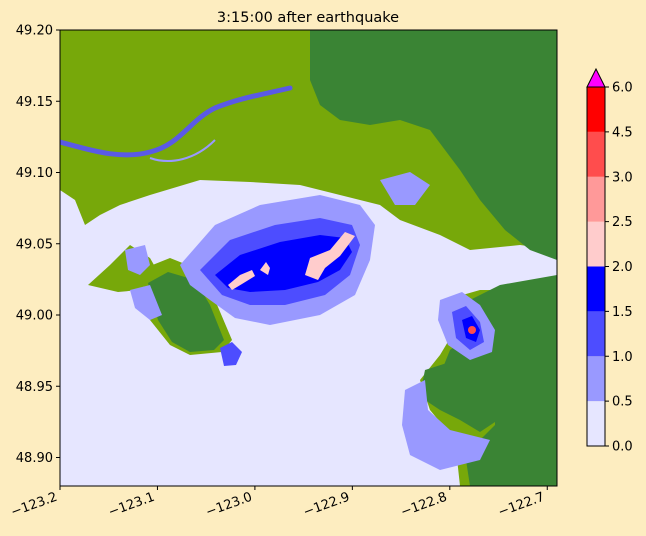  Describe the element at coordinates (265, 268) in the screenshot. I see `inundation-2-0-c` at that location.